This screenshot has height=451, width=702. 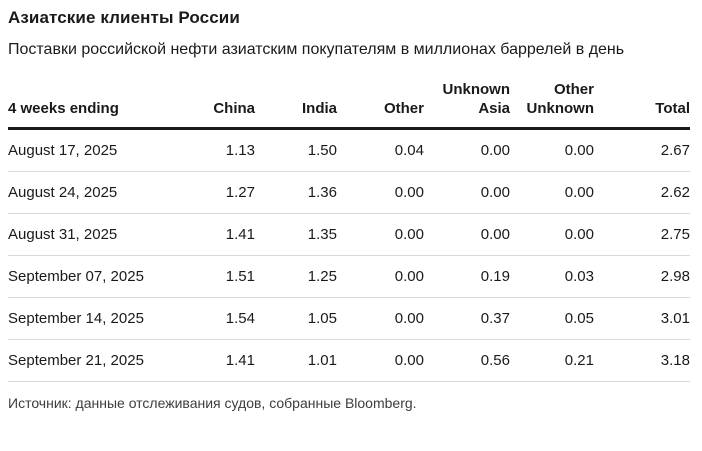 I want to click on cell-china: 1.13, so click(x=221, y=150).